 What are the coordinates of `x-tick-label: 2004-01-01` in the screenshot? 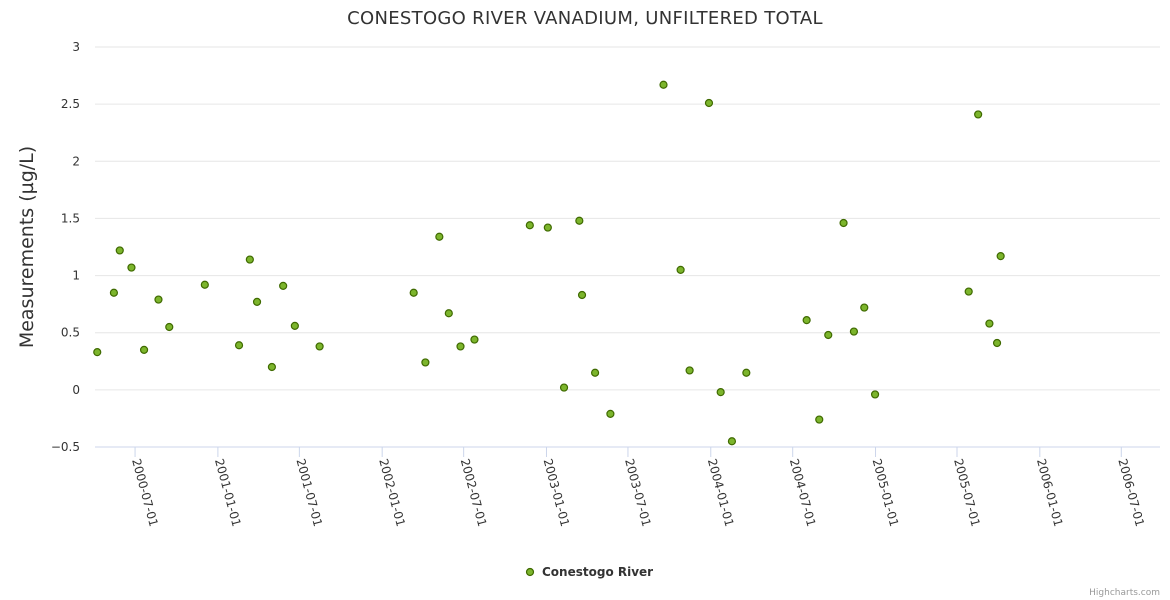 It's located at (721, 492).